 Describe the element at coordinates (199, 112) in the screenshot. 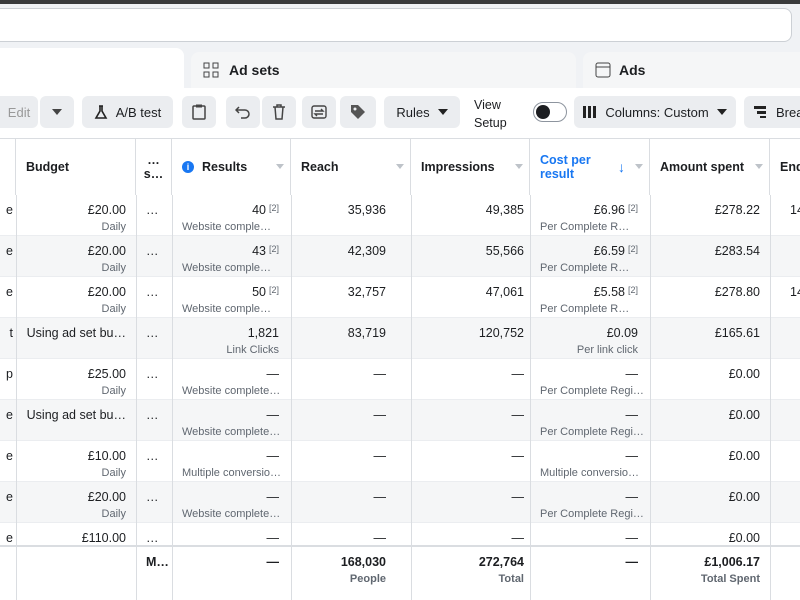

I see `duplicate-button` at that location.